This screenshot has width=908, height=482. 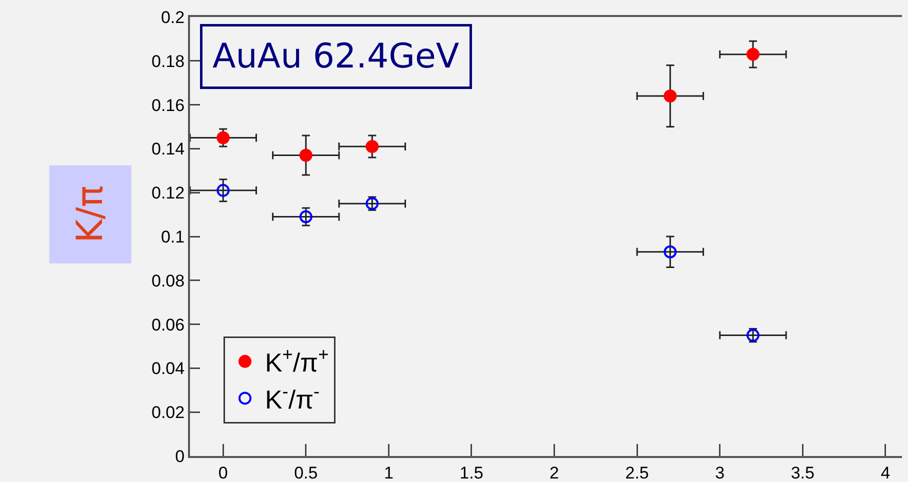 I want to click on y-tick-label: 0.16, so click(x=168, y=105).